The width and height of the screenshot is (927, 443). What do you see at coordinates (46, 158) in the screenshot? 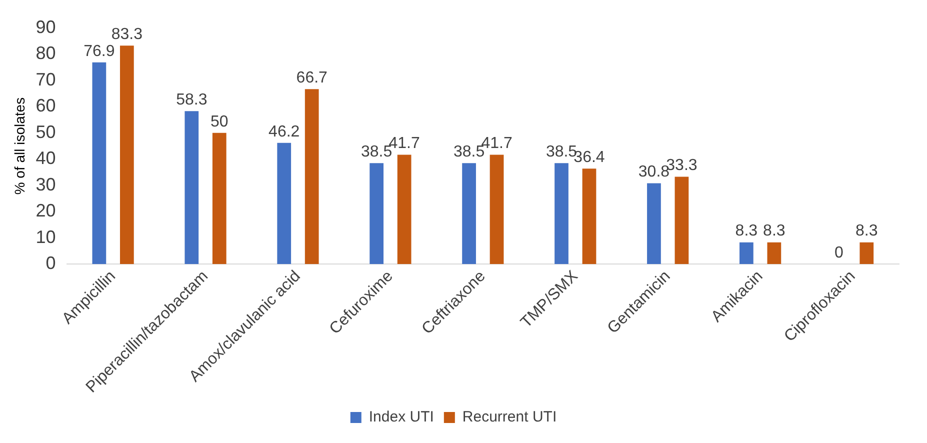
I see `y-tick-label: 40` at bounding box center [46, 158].